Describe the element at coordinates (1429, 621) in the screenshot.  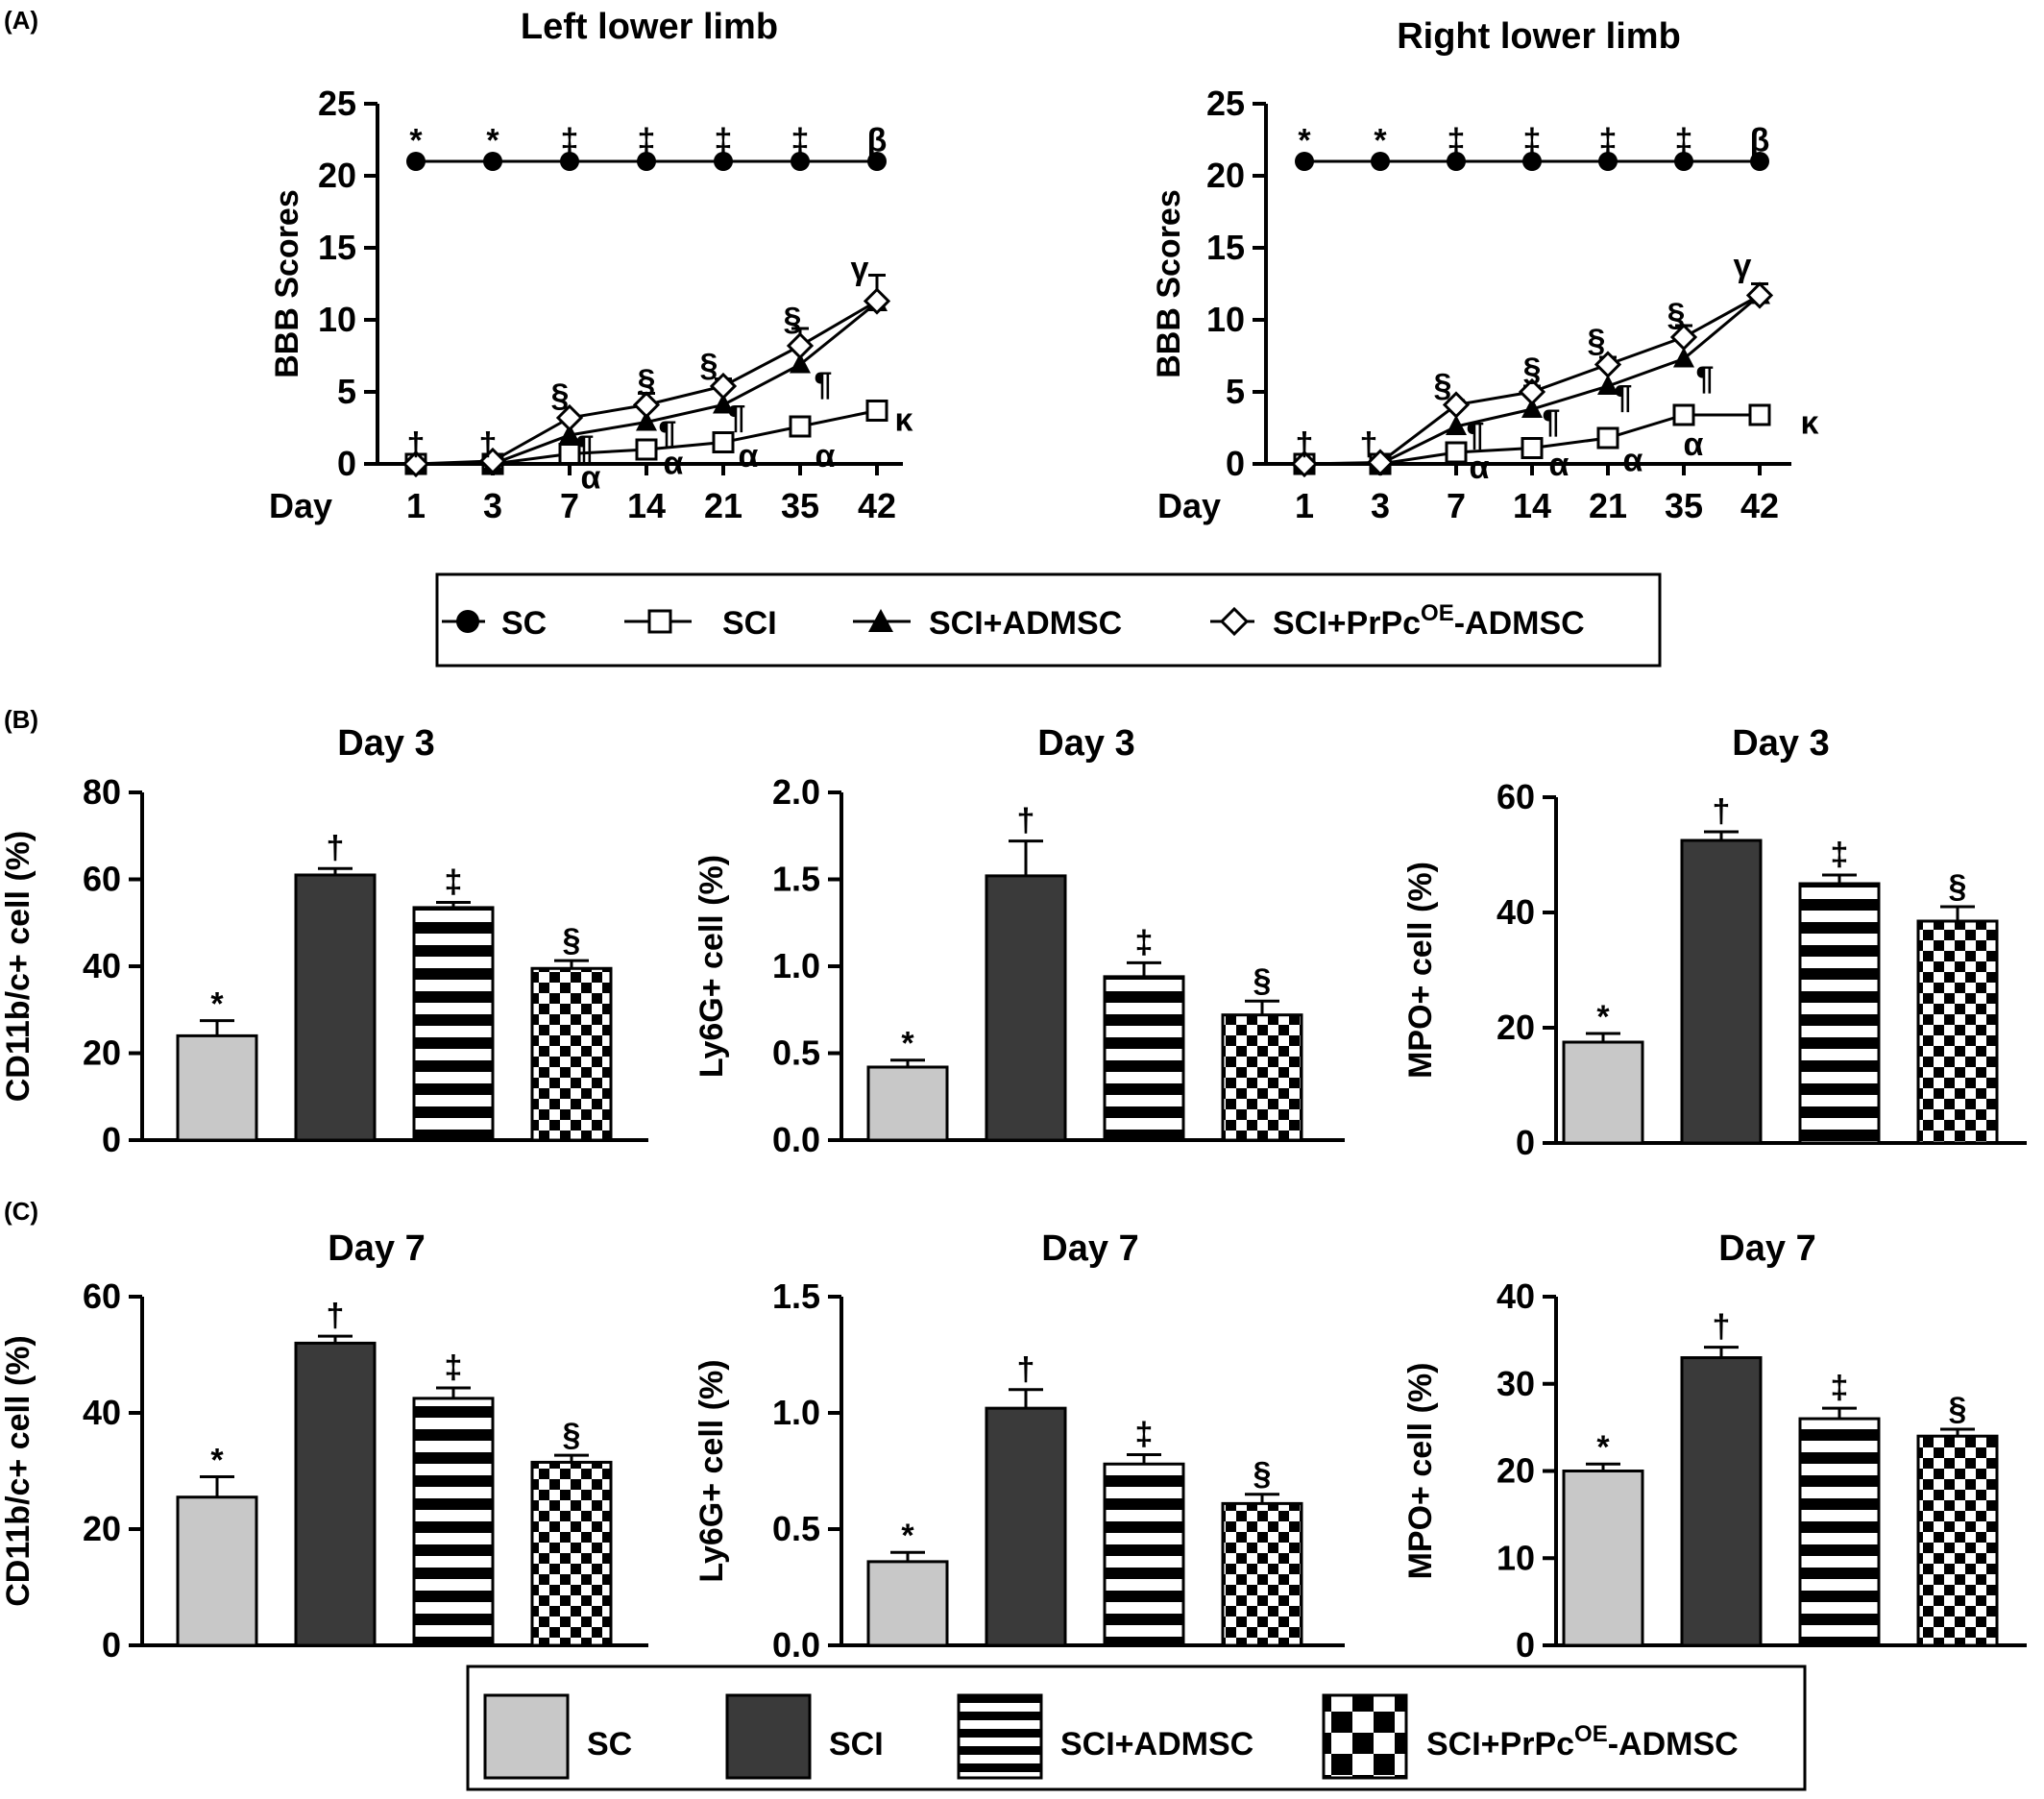
I see `legend-label: SCI+PrPcOE-ADMSC` at that location.